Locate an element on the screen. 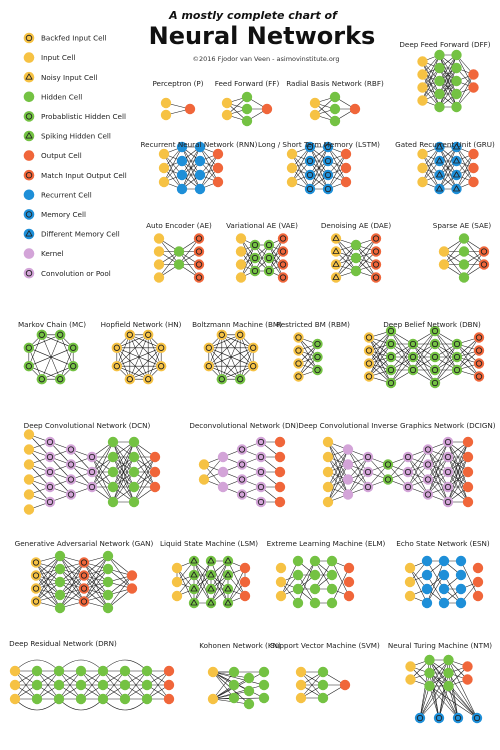 The image size is (500, 750). dbn-label: Deep Belief Network (DBN) is located at coordinates (432, 324).